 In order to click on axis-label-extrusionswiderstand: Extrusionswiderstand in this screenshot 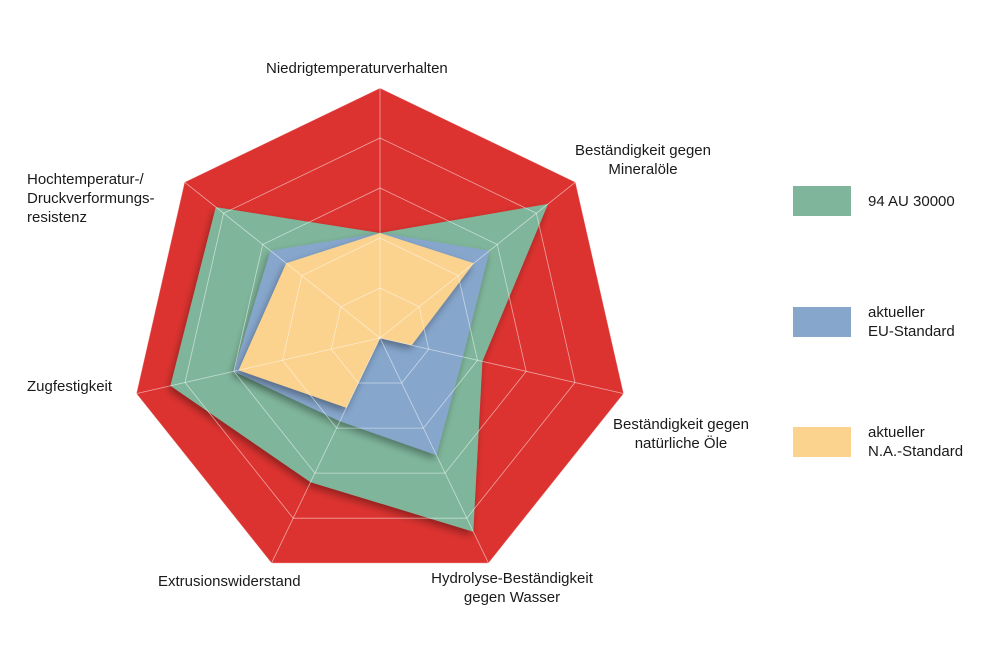, I will do `click(229, 581)`.